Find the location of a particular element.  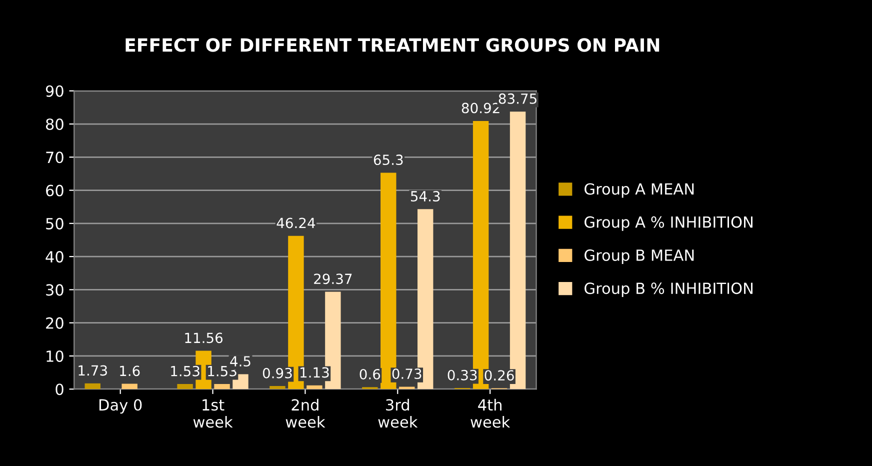

data-label: 0.6 is located at coordinates (370, 374).